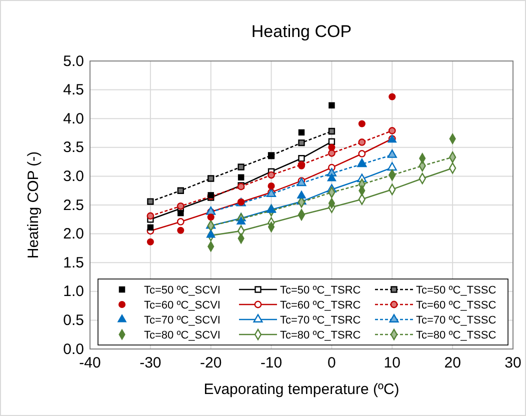 Image resolution: width=526 pixels, height=416 pixels. Describe the element at coordinates (73, 205) in the screenshot. I see `y-tick-label: 2.5` at that location.